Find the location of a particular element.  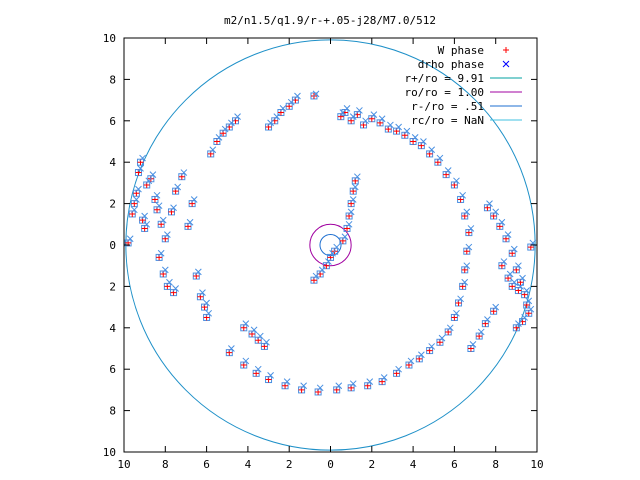

legend-label-1: drho phase is located at coordinates (451, 64).